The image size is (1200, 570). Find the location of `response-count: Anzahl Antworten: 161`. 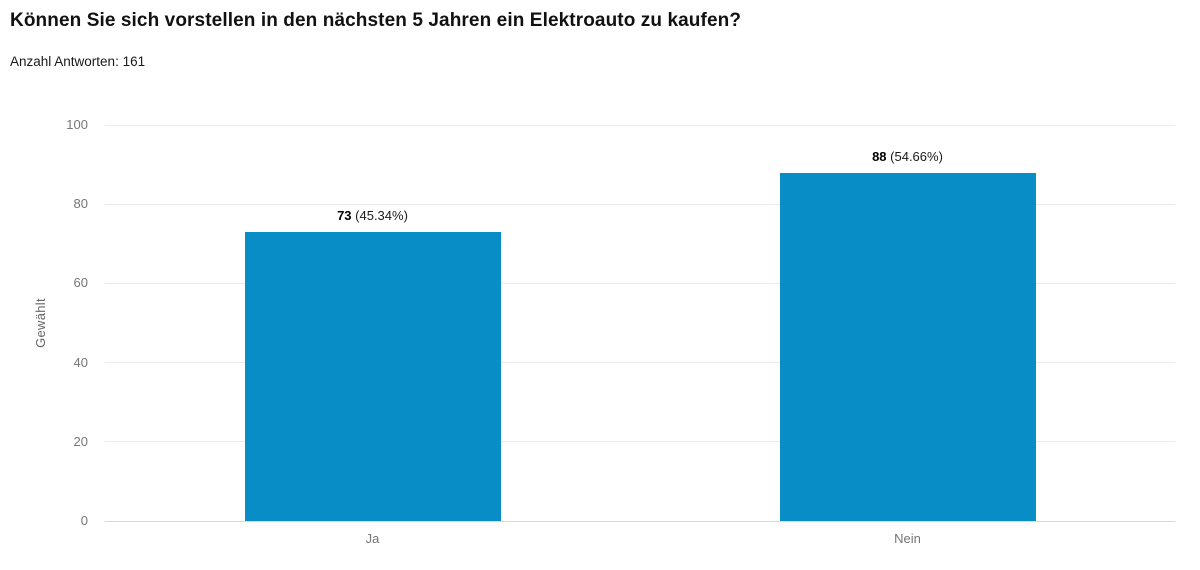

response-count: Anzahl Antworten: 161 is located at coordinates (78, 61).